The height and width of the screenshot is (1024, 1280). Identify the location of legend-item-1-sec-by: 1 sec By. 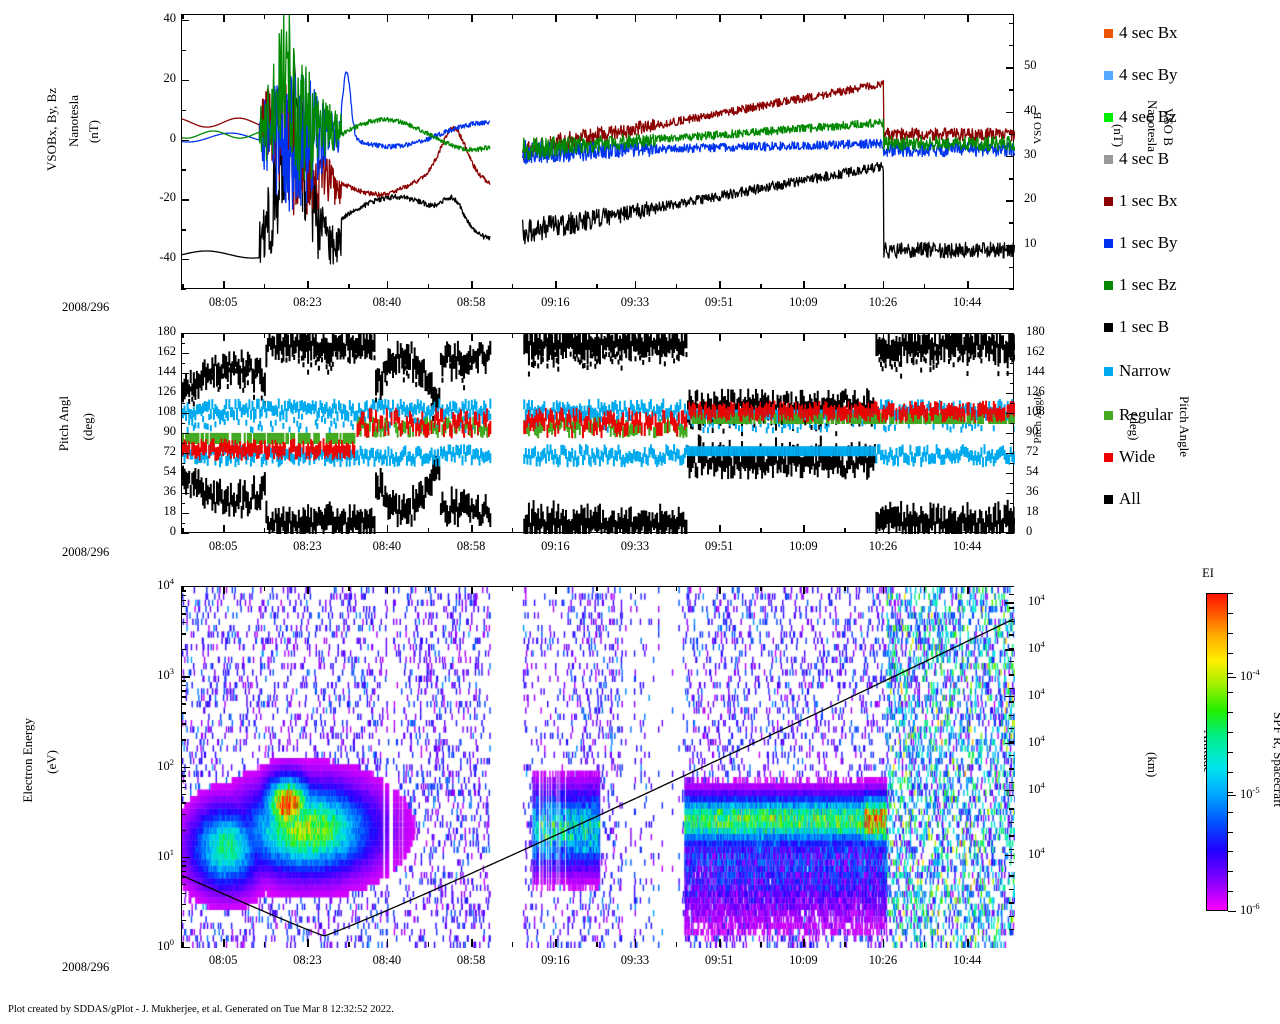
(1192, 243).